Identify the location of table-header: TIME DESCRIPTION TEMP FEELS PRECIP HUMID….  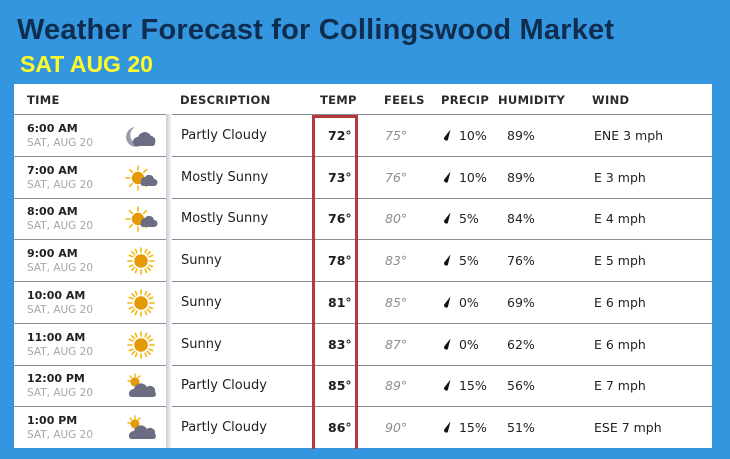
(363, 99).